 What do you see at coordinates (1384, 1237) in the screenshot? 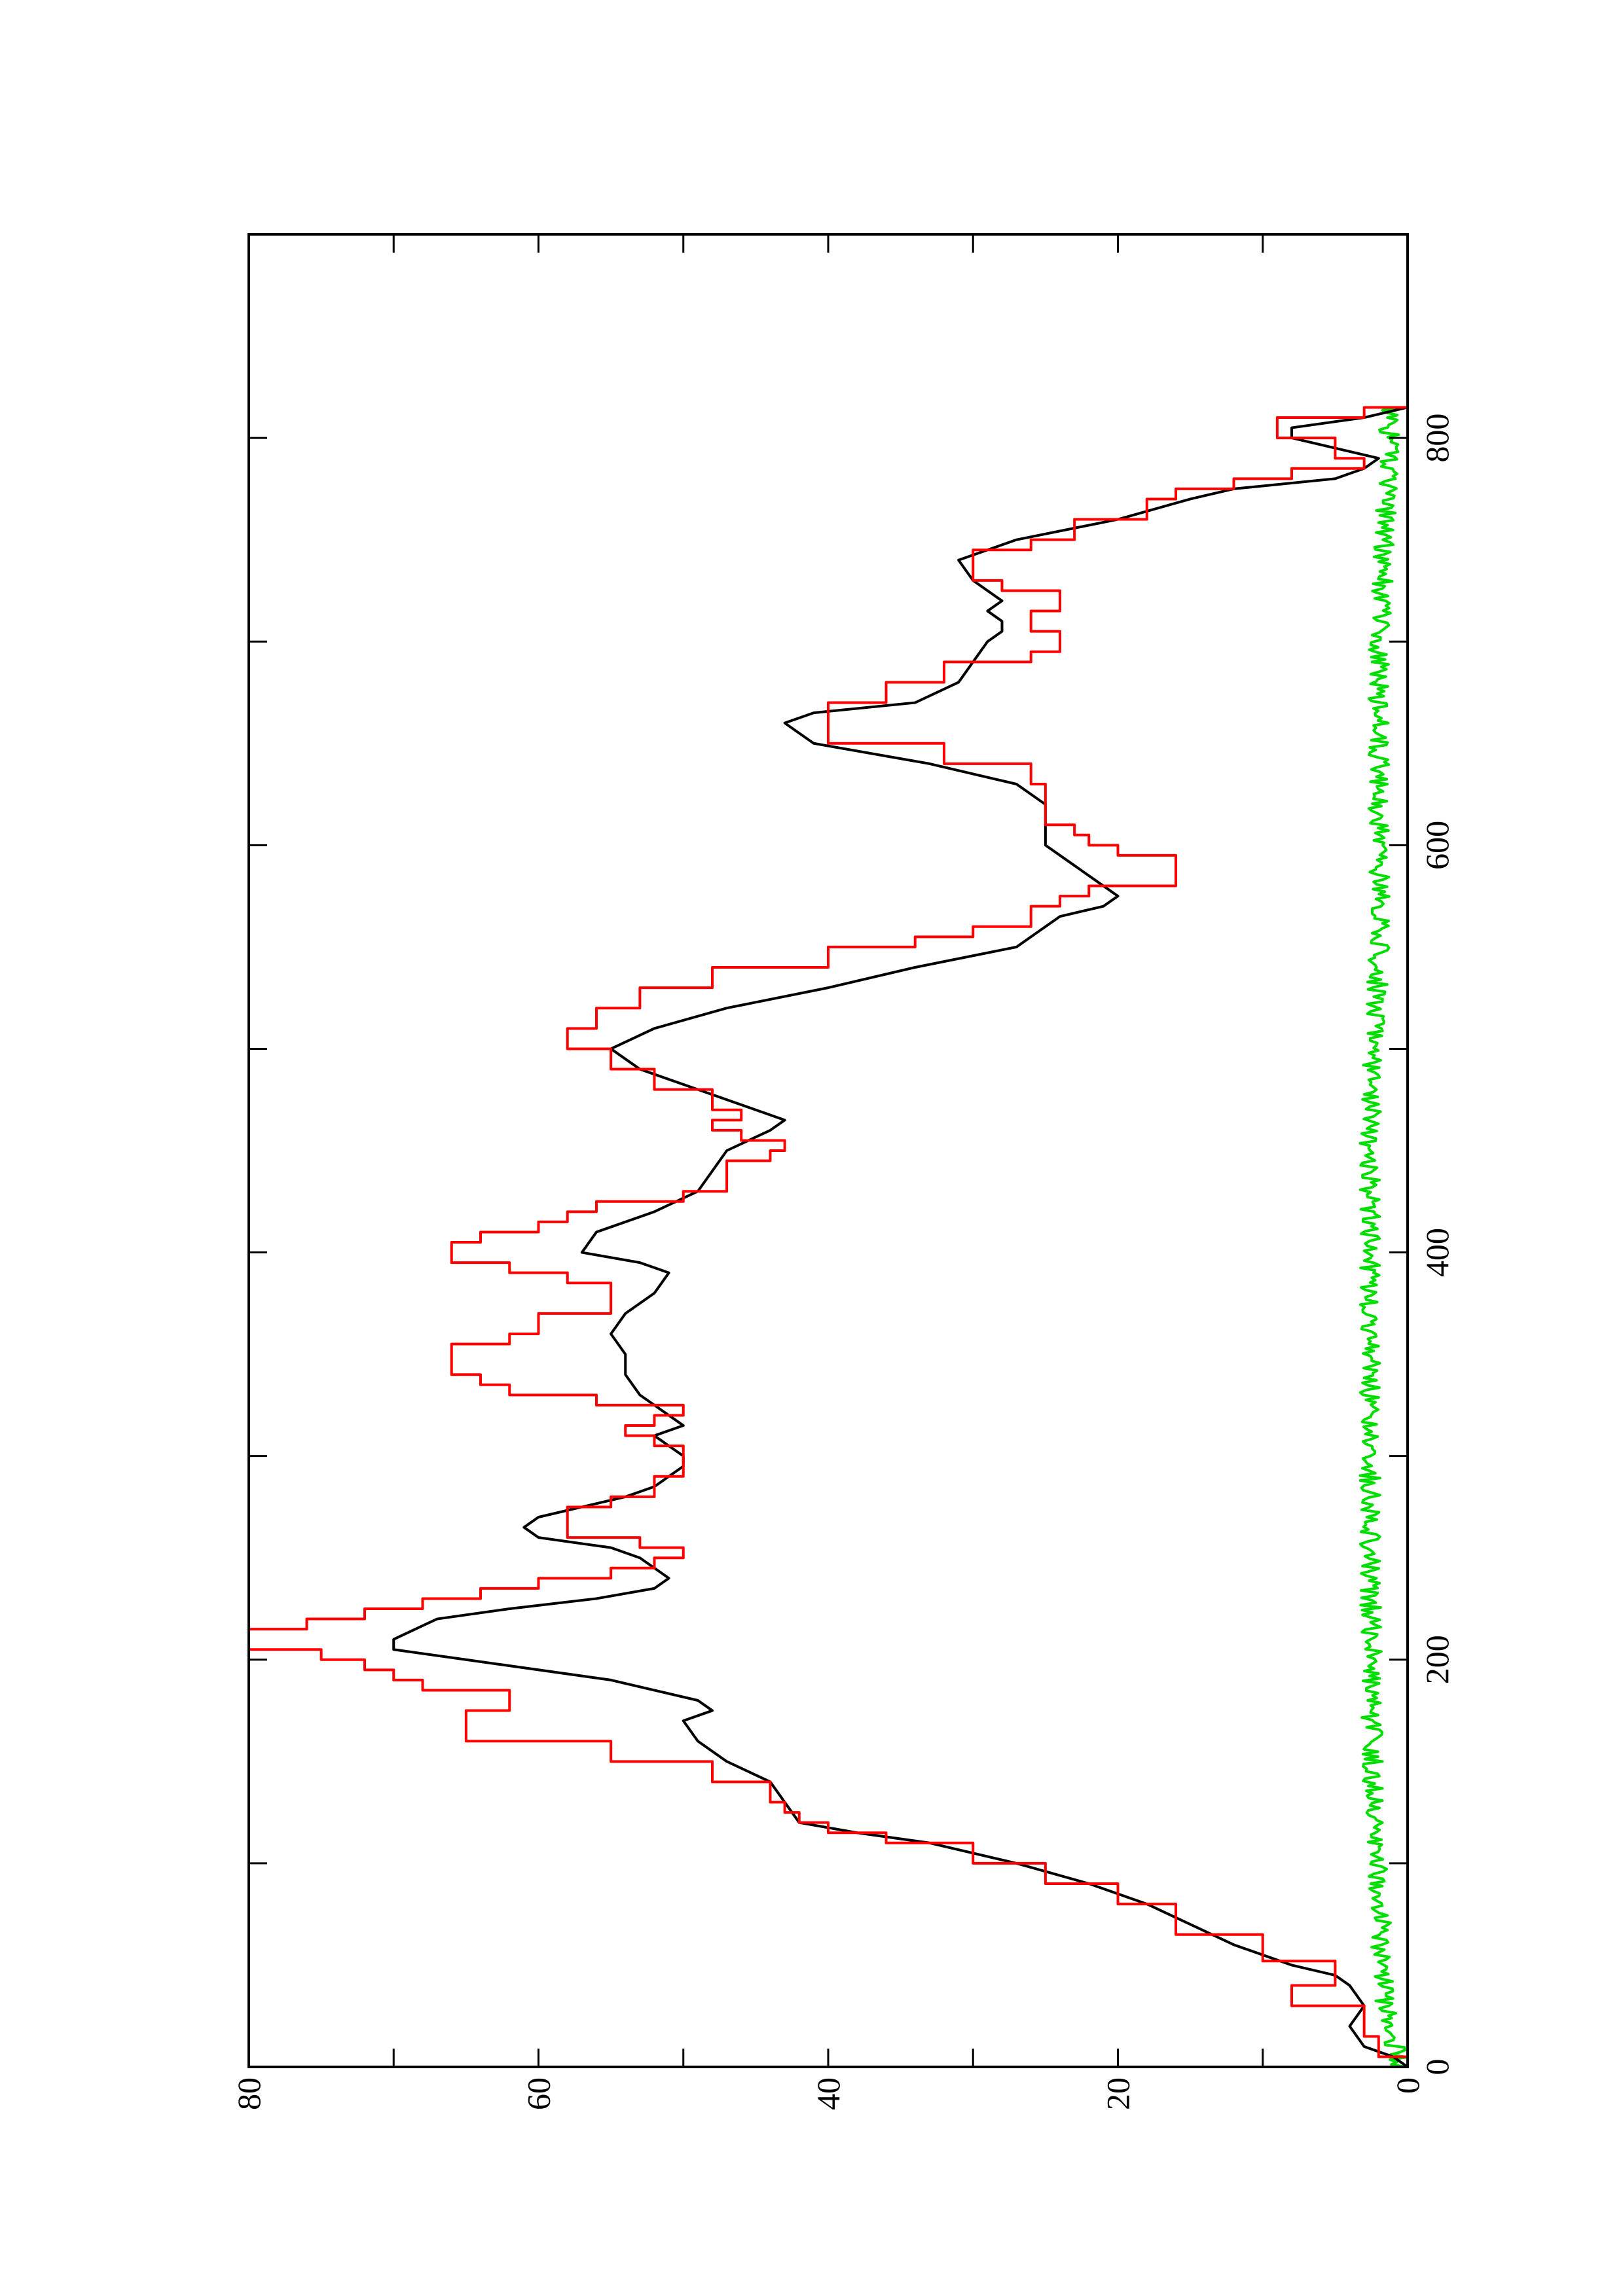
I see `series-line-green` at bounding box center [1384, 1237].